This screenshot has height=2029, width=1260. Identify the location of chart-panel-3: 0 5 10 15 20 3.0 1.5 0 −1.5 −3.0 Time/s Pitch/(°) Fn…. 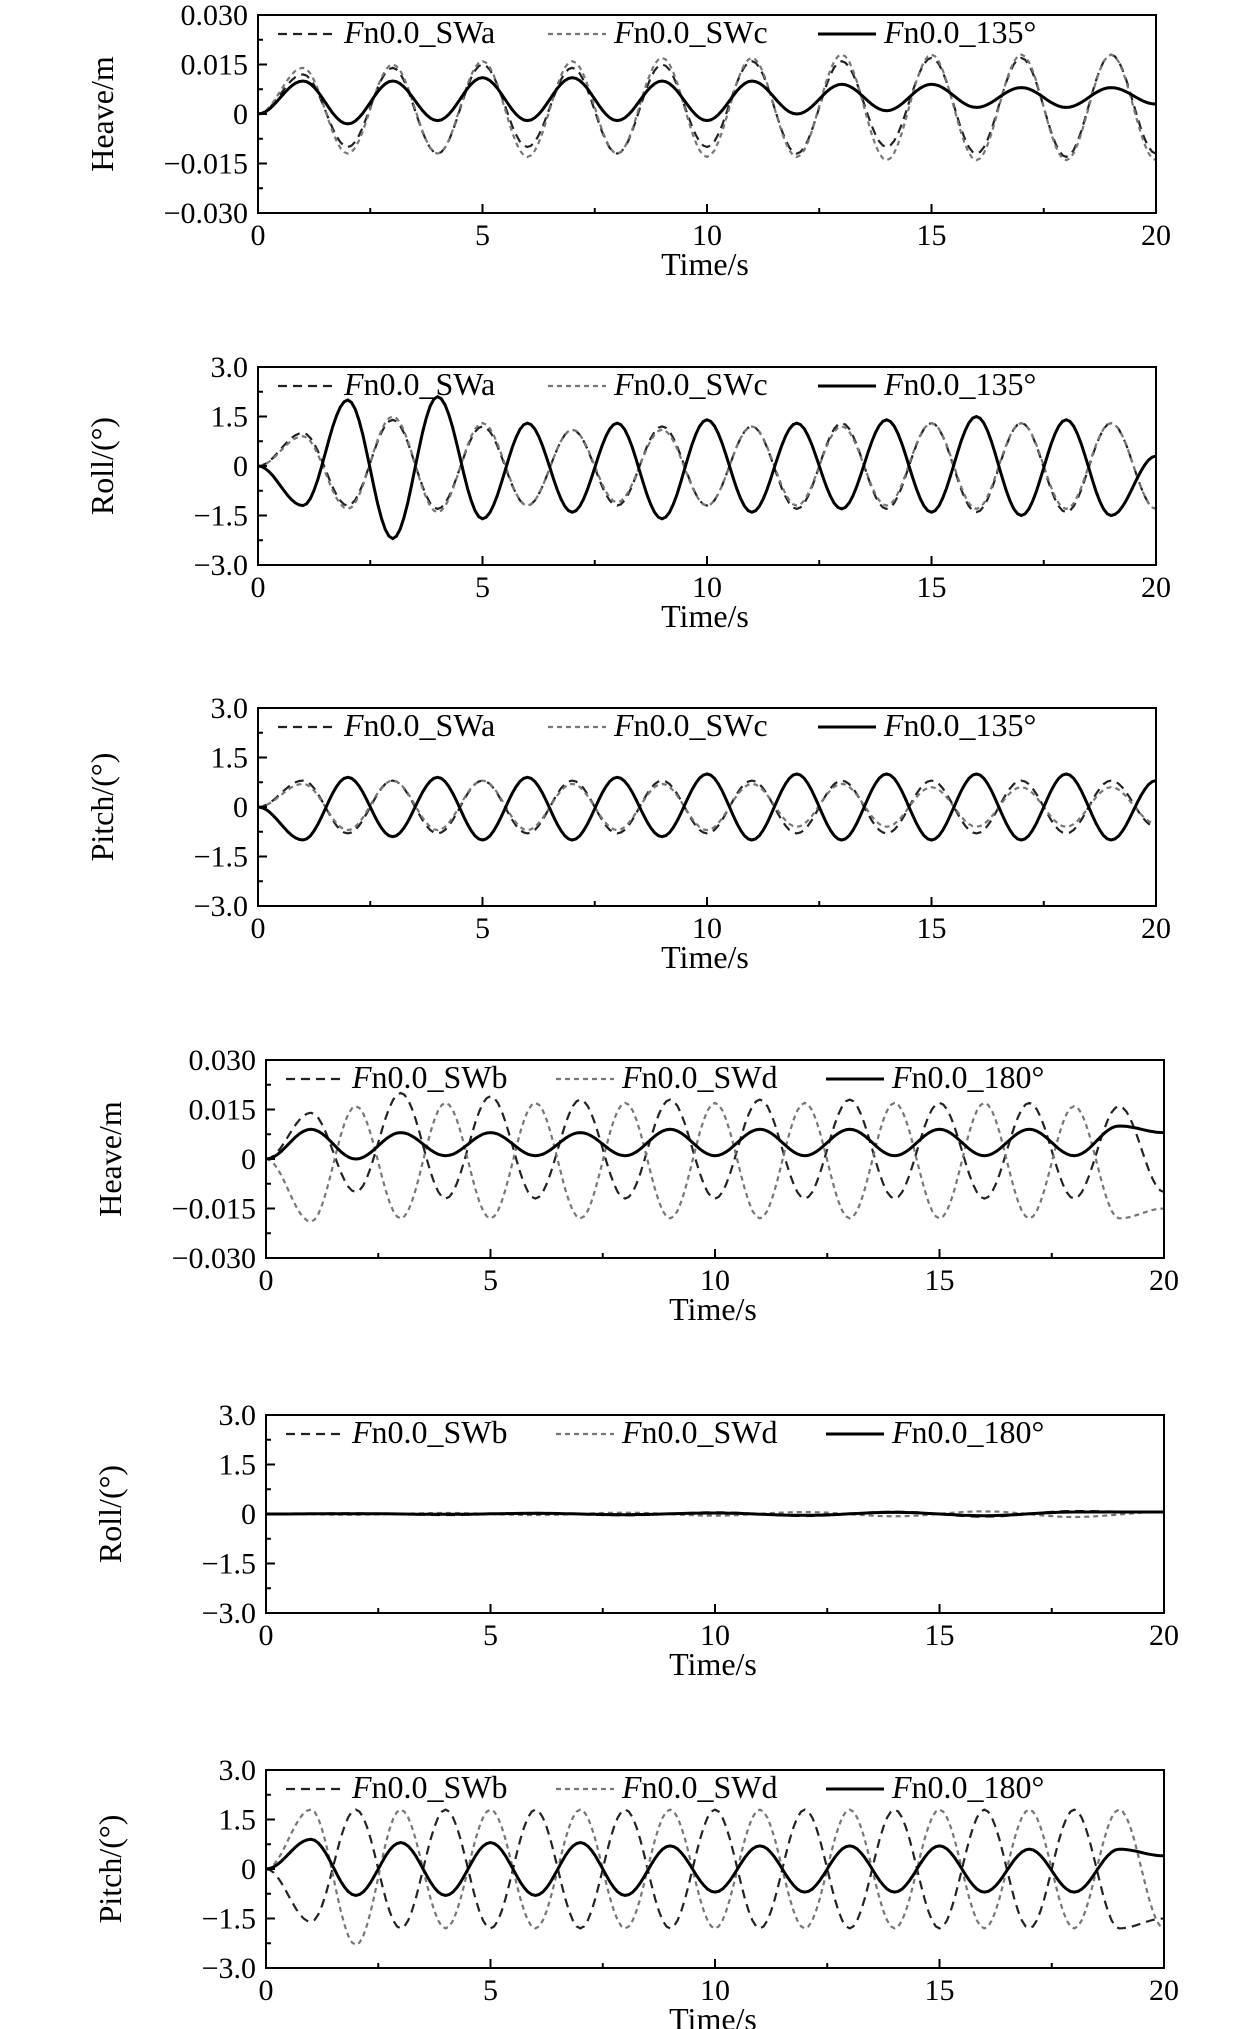
(627, 833).